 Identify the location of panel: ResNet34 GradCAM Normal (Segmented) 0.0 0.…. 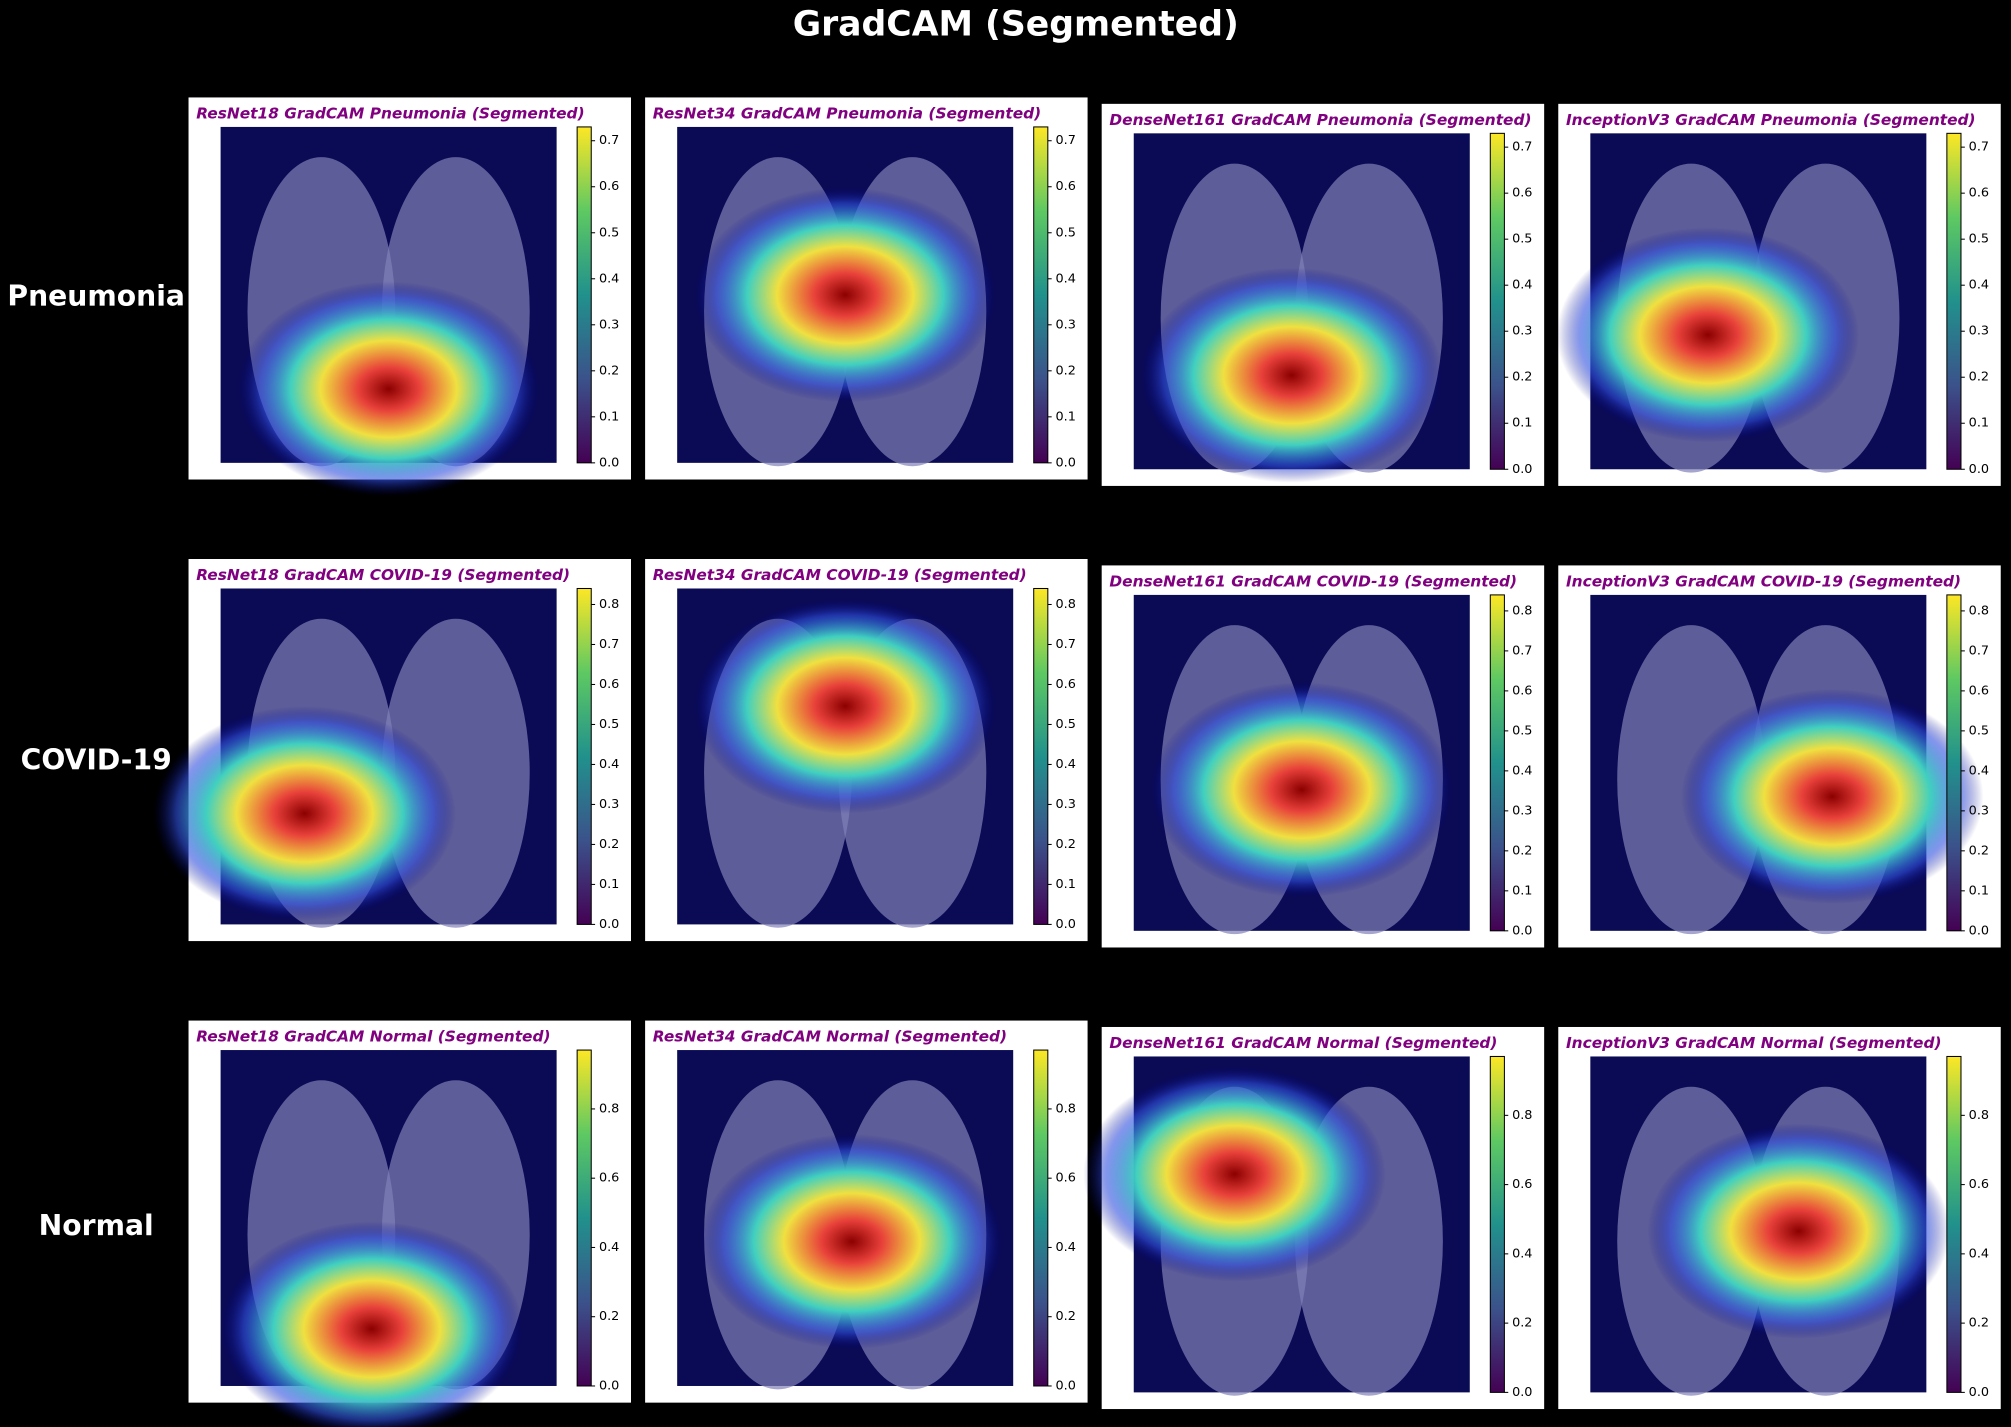
(866, 1211).